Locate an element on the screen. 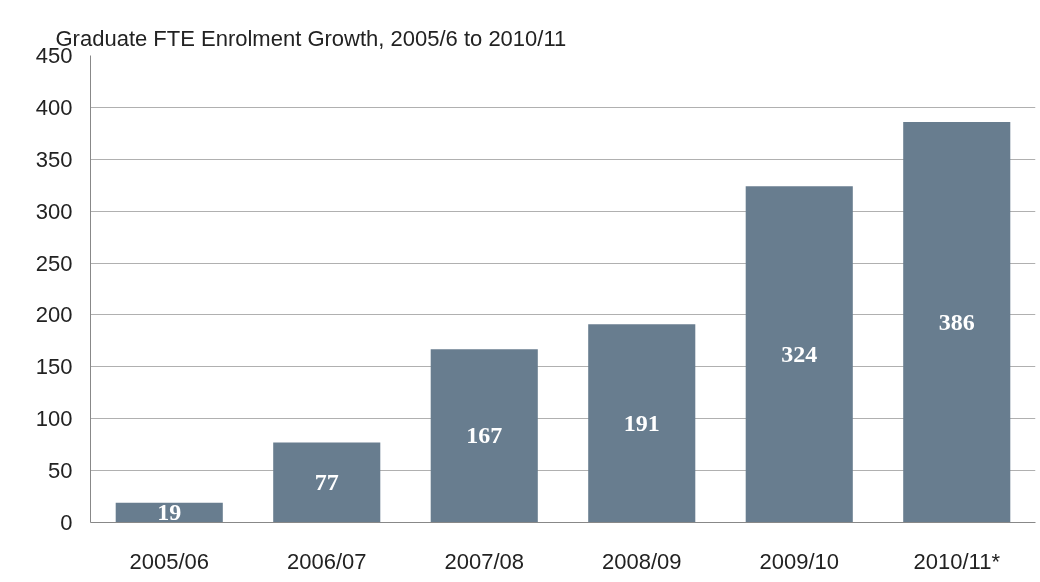 The height and width of the screenshot is (582, 1040). y-tick-label: 0 is located at coordinates (66, 522).